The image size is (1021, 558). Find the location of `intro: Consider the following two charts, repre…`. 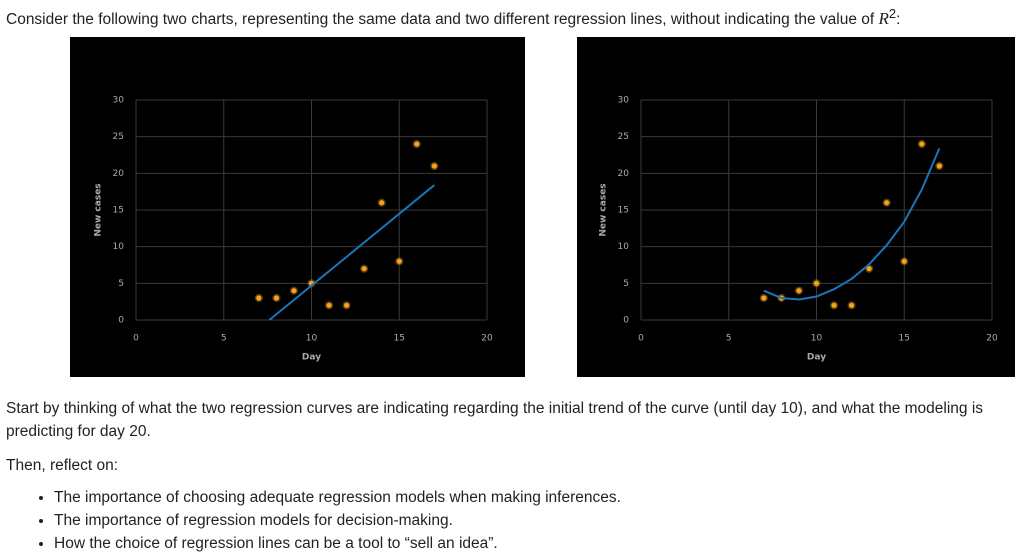

intro: Consider the following two charts, repre… is located at coordinates (453, 16).